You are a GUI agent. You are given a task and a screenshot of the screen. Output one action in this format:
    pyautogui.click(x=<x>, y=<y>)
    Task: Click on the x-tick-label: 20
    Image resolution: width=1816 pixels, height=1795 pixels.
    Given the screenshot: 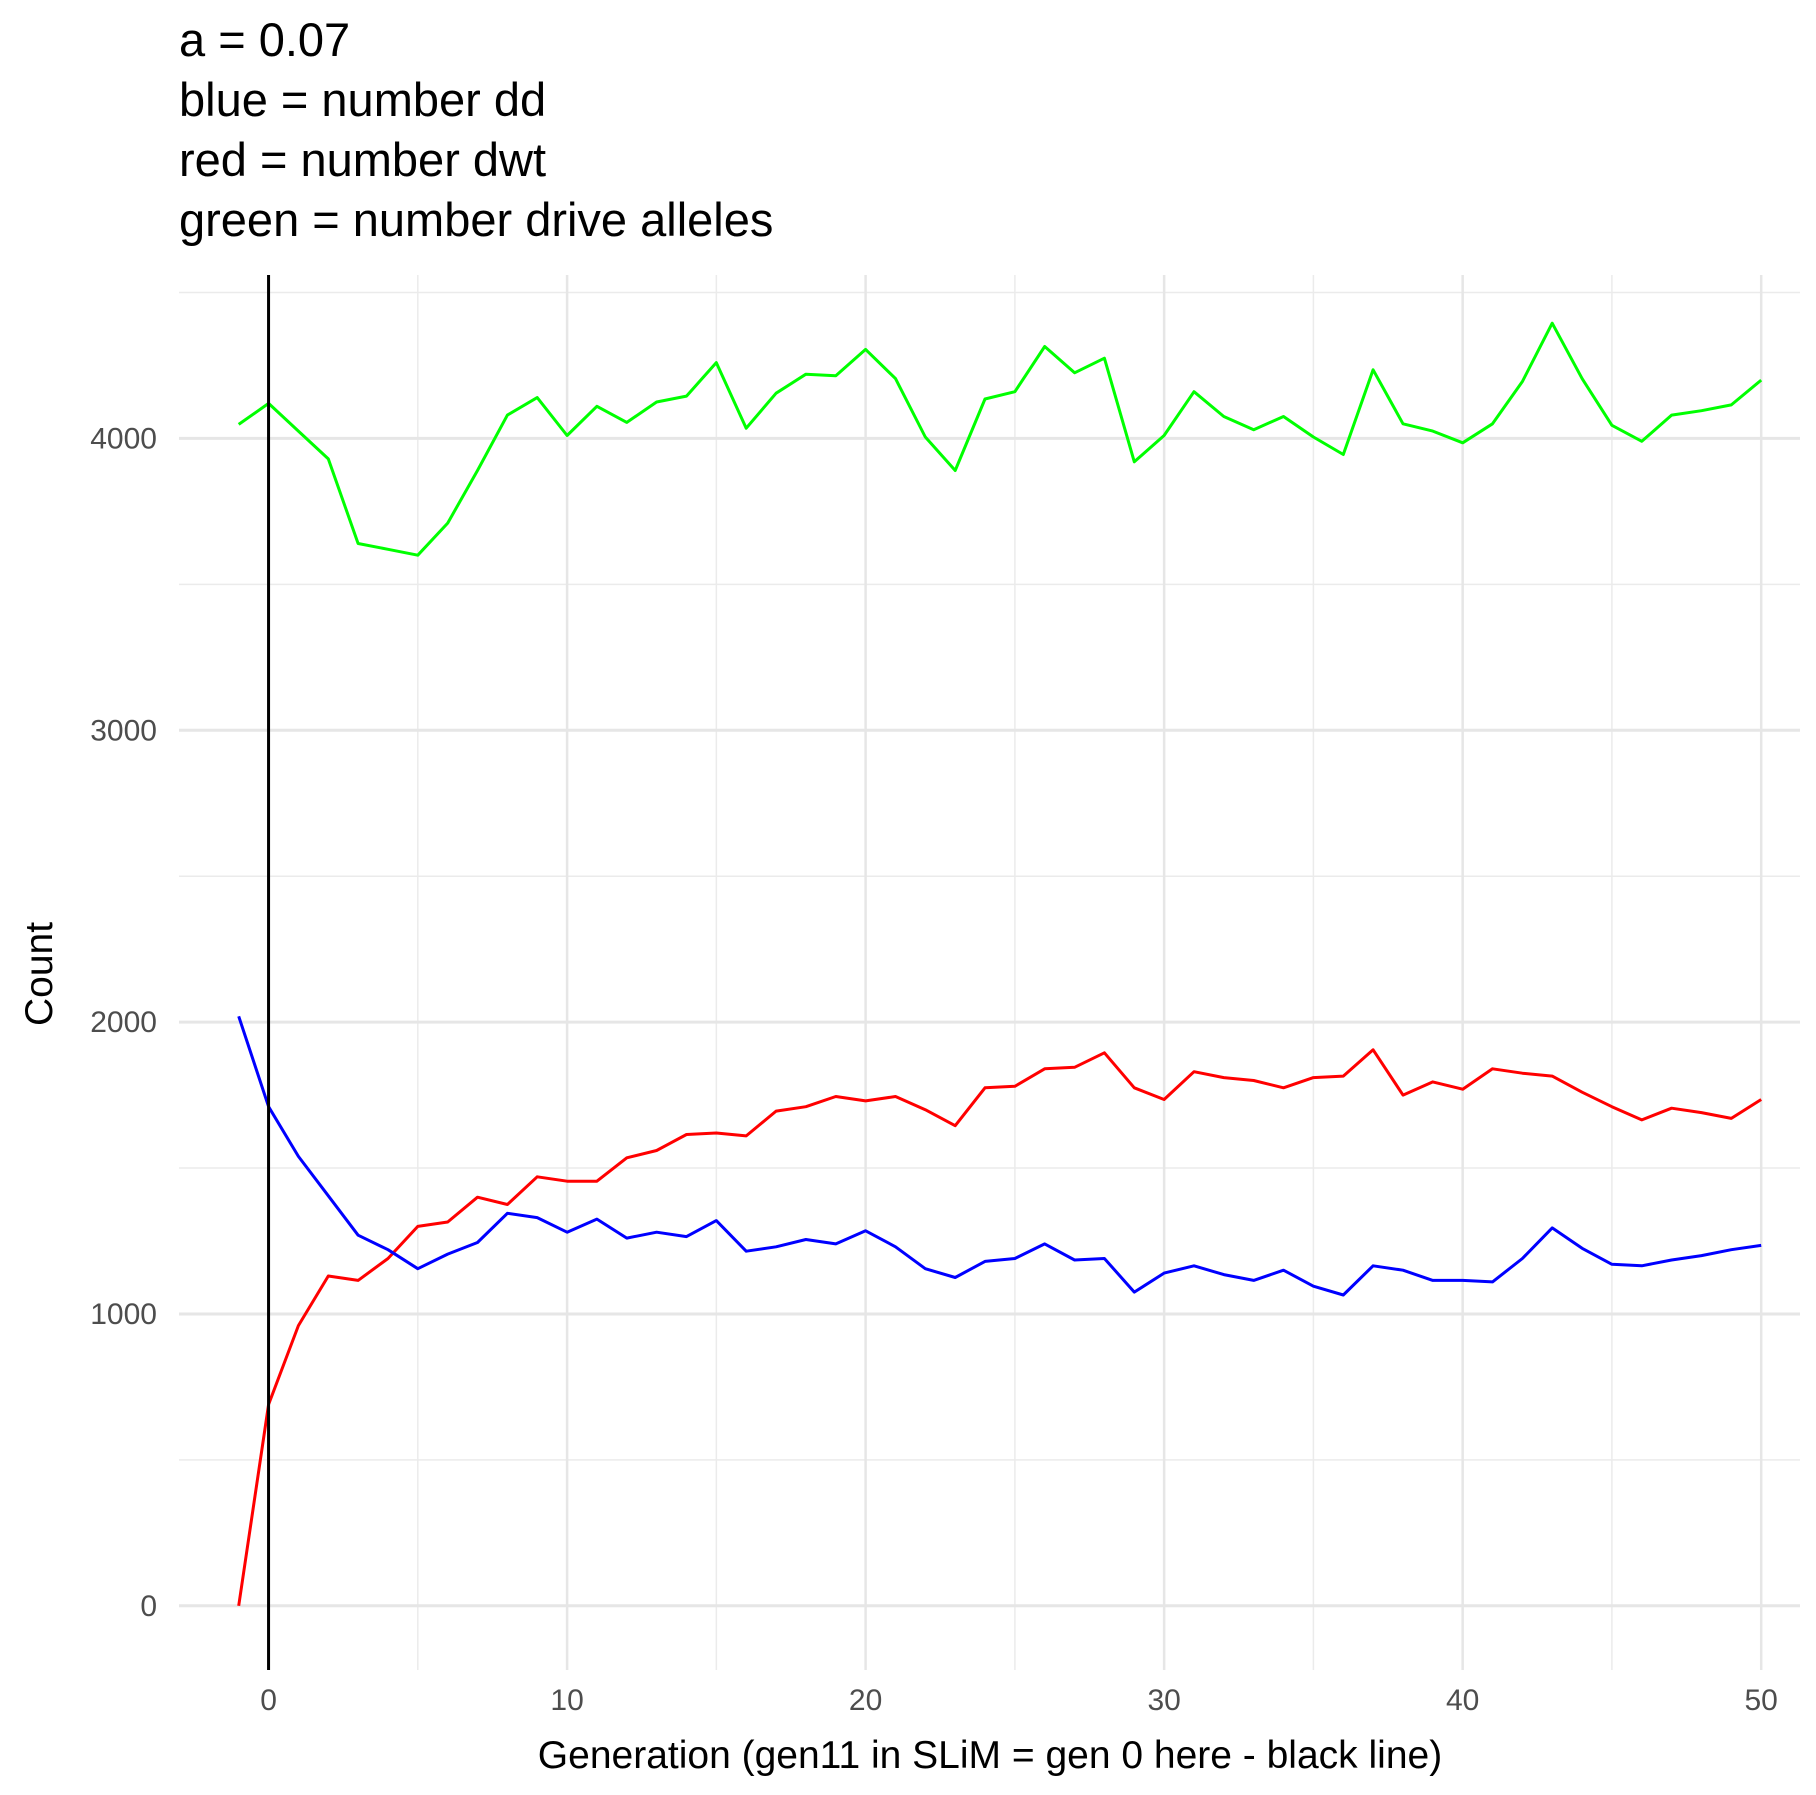 What is the action you would take?
    pyautogui.click(x=865, y=1700)
    